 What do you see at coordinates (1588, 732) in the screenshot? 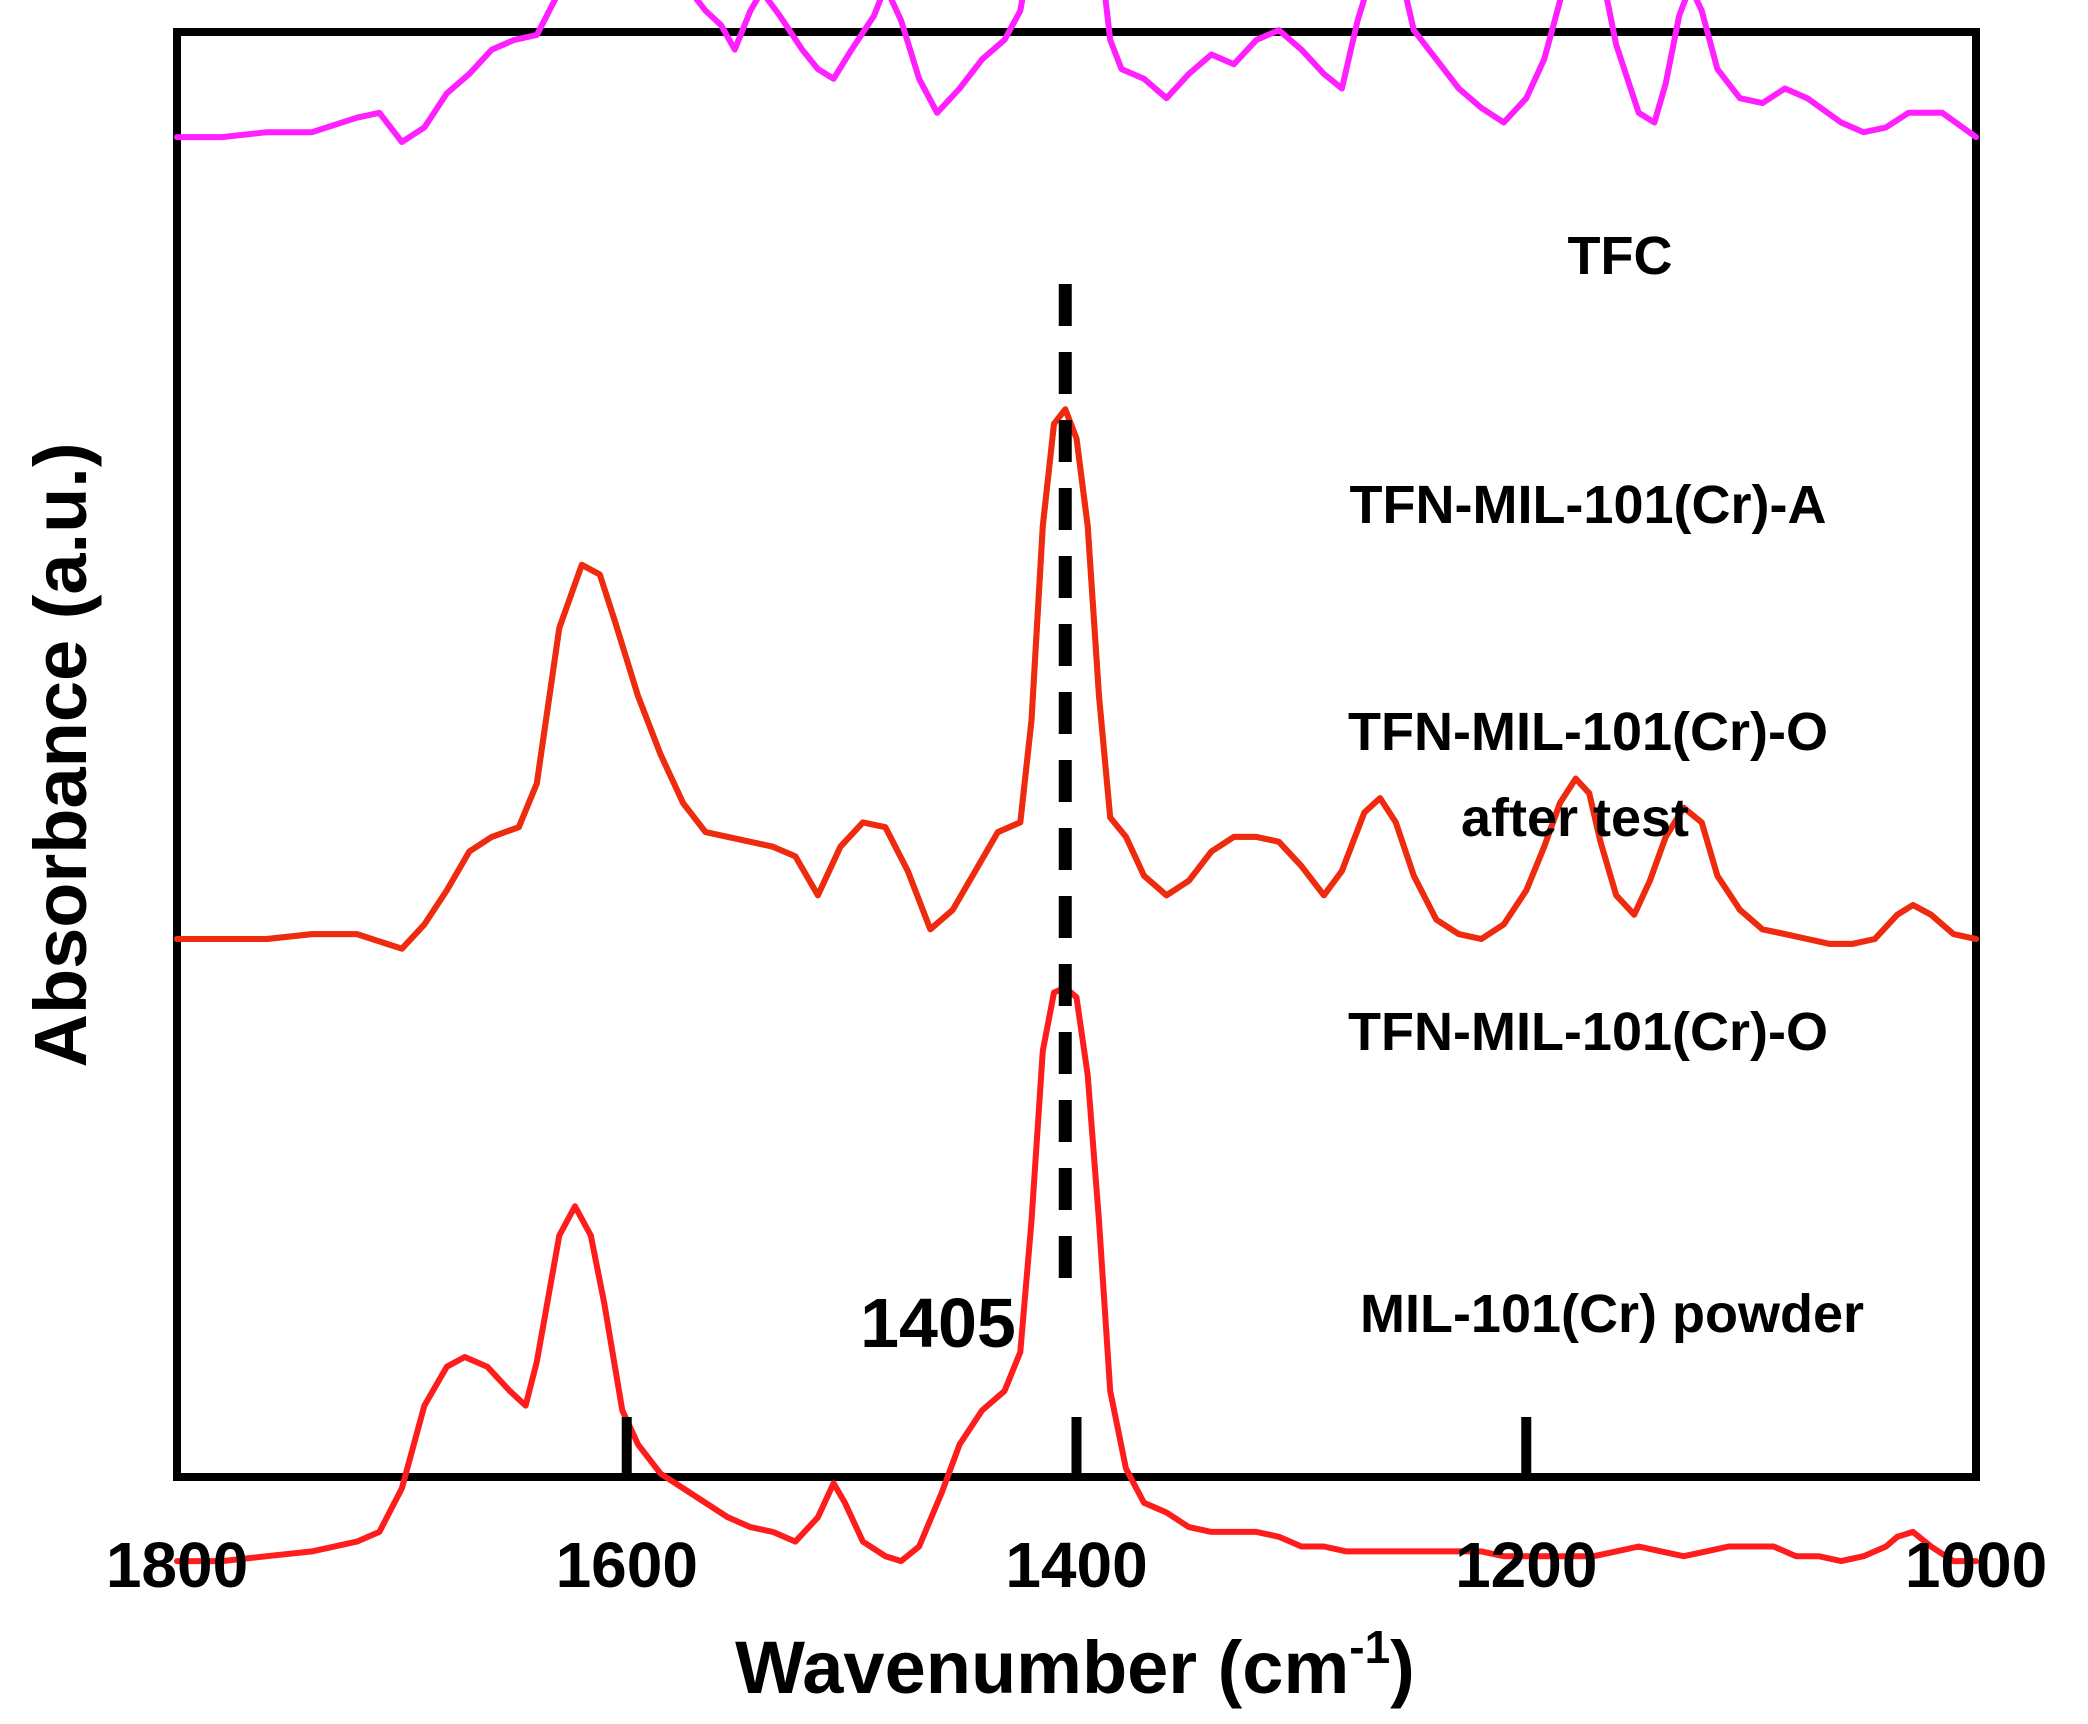
I see `series-label-tfn-o-after: TFN-MIL-101(Cr)-O` at bounding box center [1588, 732].